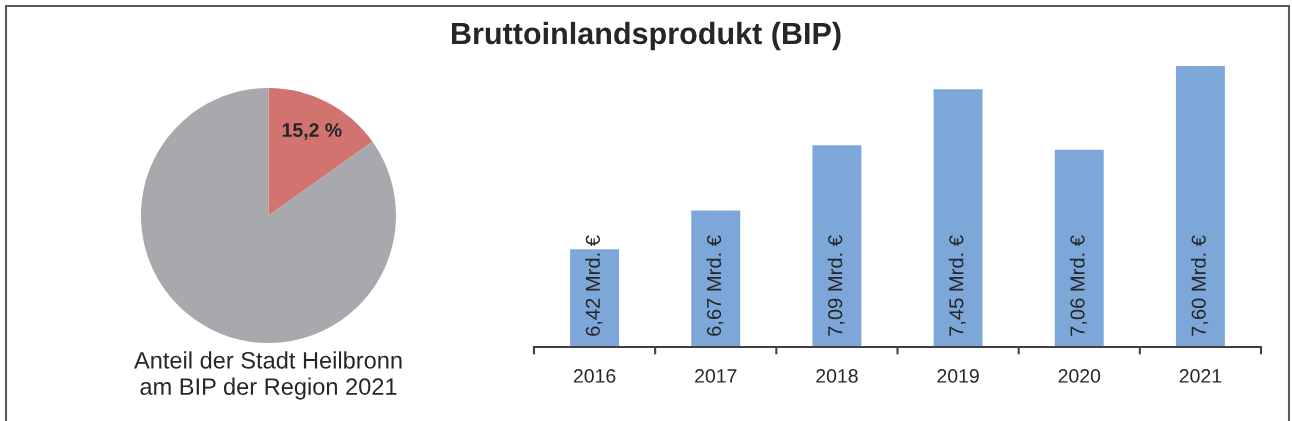 The image size is (1292, 421). What do you see at coordinates (716, 376) in the screenshot?
I see `x-tick-label: 2017` at bounding box center [716, 376].